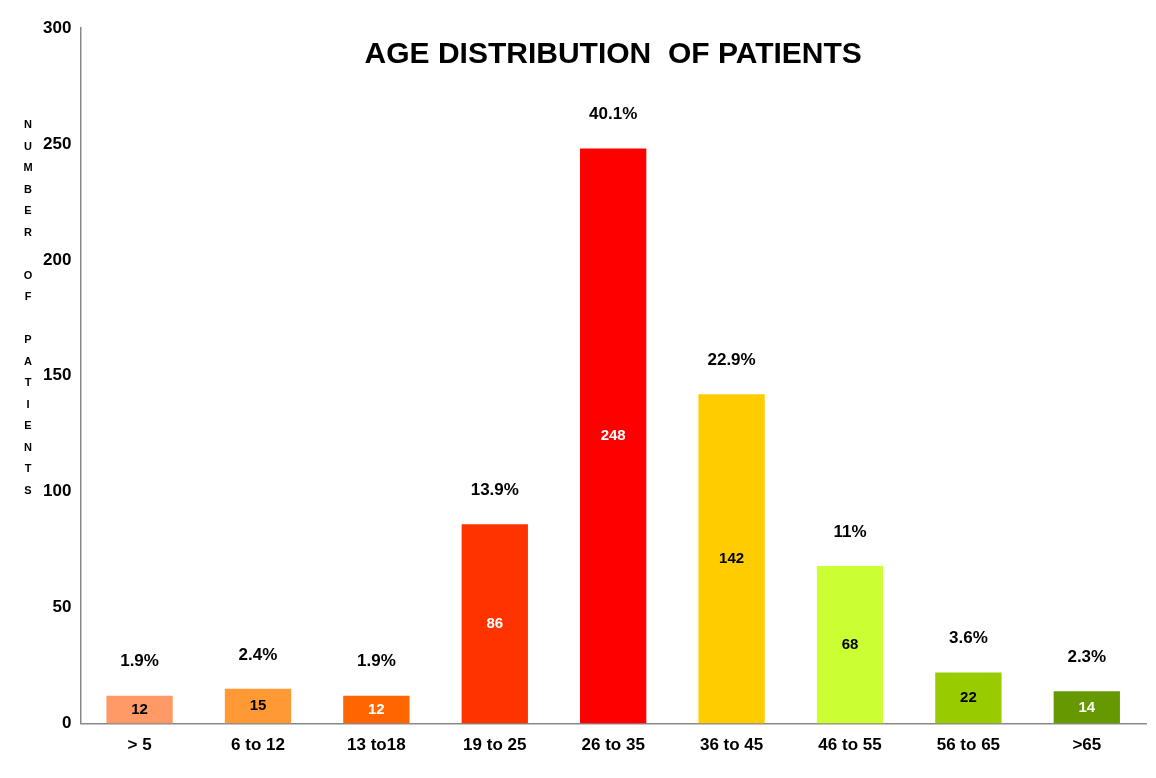 Image resolution: width=1156 pixels, height=778 pixels. I want to click on x-tick-label: 36 to 45, so click(731, 745).